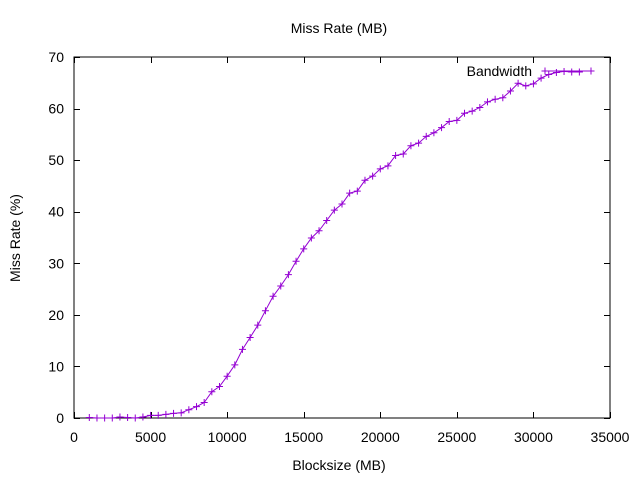 This screenshot has width=640, height=480. I want to click on x-tick-label: 30000, so click(533, 437).